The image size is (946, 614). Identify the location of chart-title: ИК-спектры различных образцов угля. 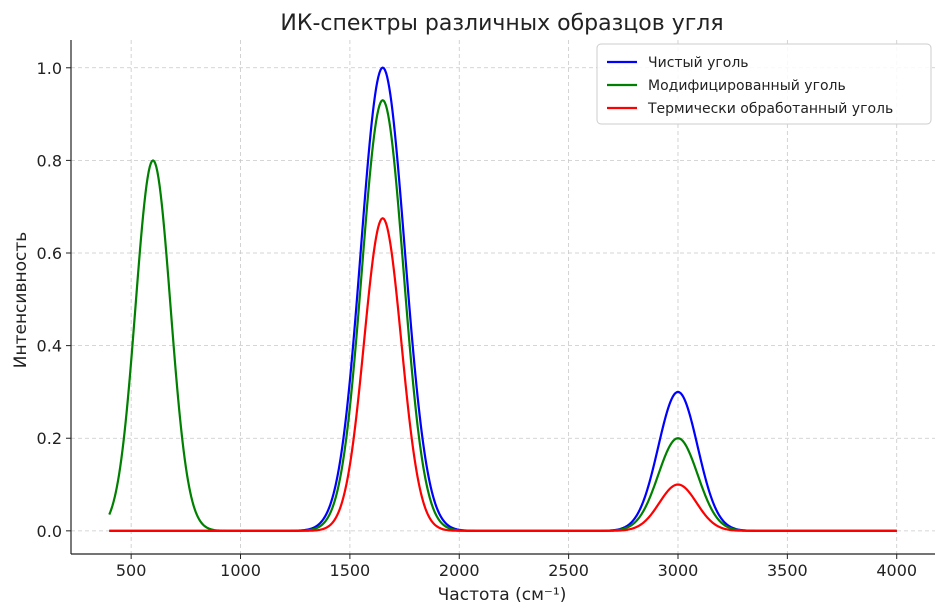
(501, 23).